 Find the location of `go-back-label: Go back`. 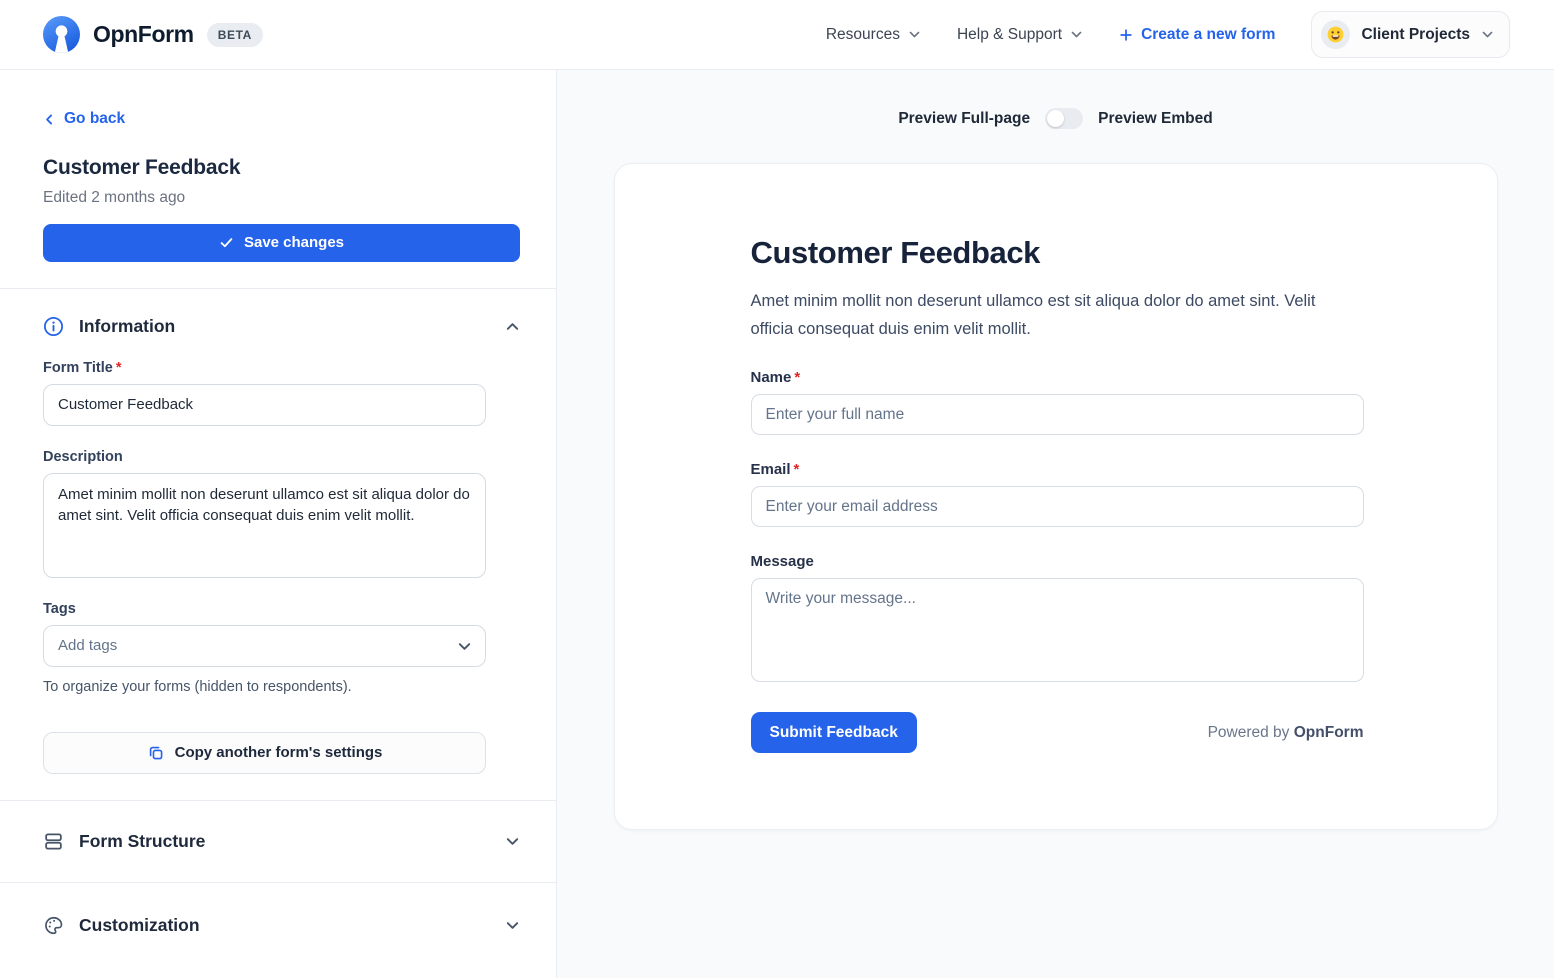

go-back-label: Go back is located at coordinates (95, 118).